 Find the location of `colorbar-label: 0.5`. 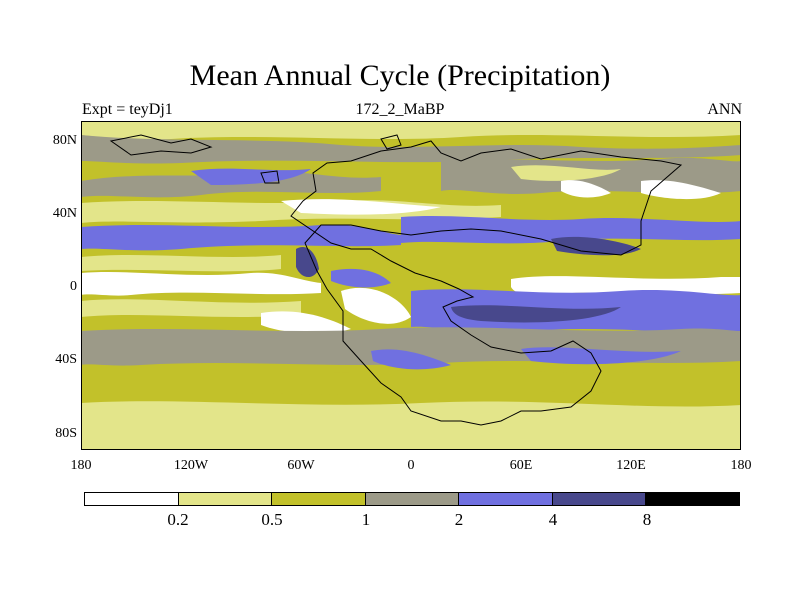

colorbar-label: 0.5 is located at coordinates (272, 519).